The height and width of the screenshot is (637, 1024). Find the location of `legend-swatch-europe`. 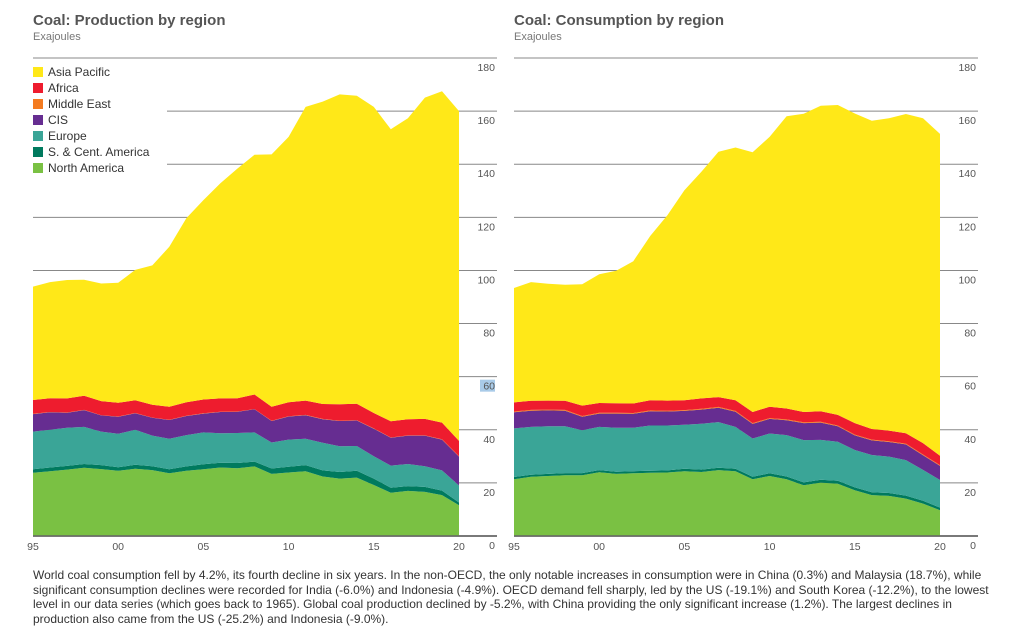

legend-swatch-europe is located at coordinates (38, 136).